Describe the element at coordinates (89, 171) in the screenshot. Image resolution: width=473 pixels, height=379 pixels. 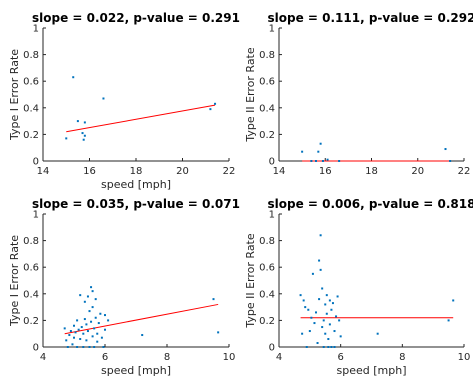
I see `x-tick-label: 16` at that location.